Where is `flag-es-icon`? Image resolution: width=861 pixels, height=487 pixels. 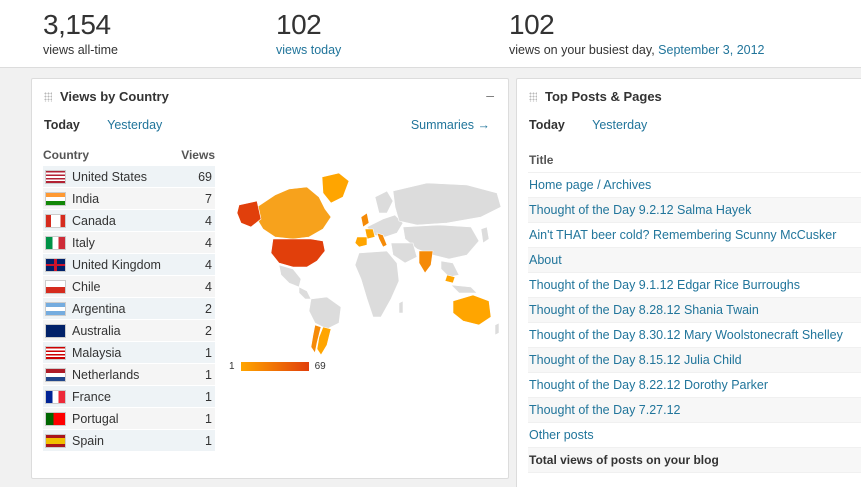 flag-es-icon is located at coordinates (55, 440).